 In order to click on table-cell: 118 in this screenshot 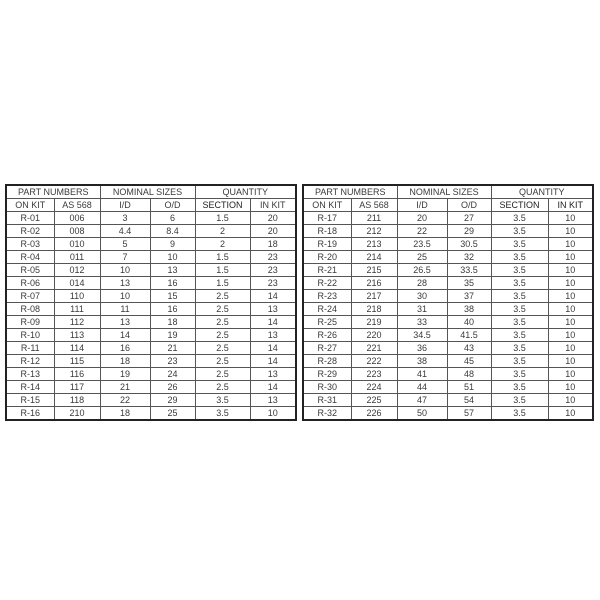, I will do `click(77, 400)`.